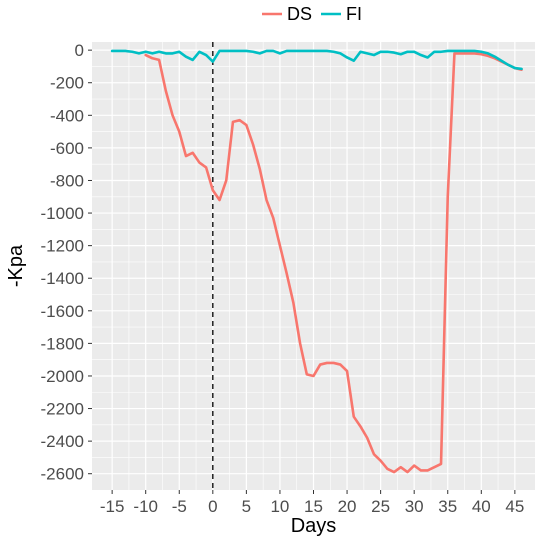 This screenshot has width=550, height=544. I want to click on y-tick-label: -1800, so click(62, 343).